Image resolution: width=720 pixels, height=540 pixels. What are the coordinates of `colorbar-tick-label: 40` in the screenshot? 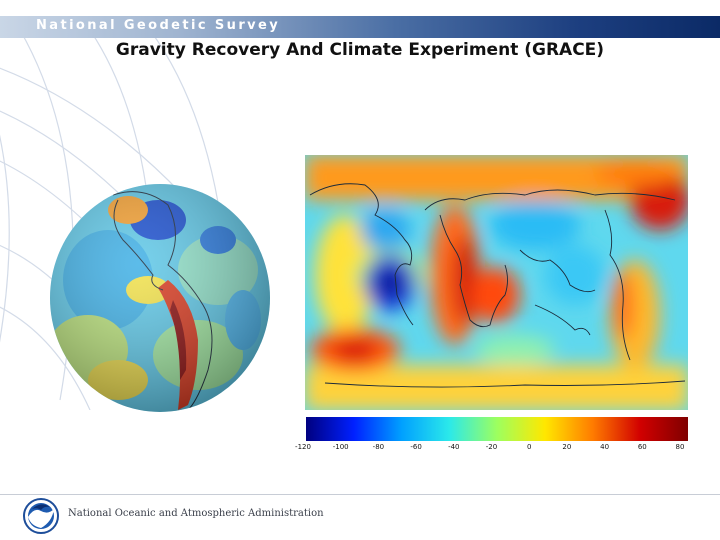 It's located at (605, 447).